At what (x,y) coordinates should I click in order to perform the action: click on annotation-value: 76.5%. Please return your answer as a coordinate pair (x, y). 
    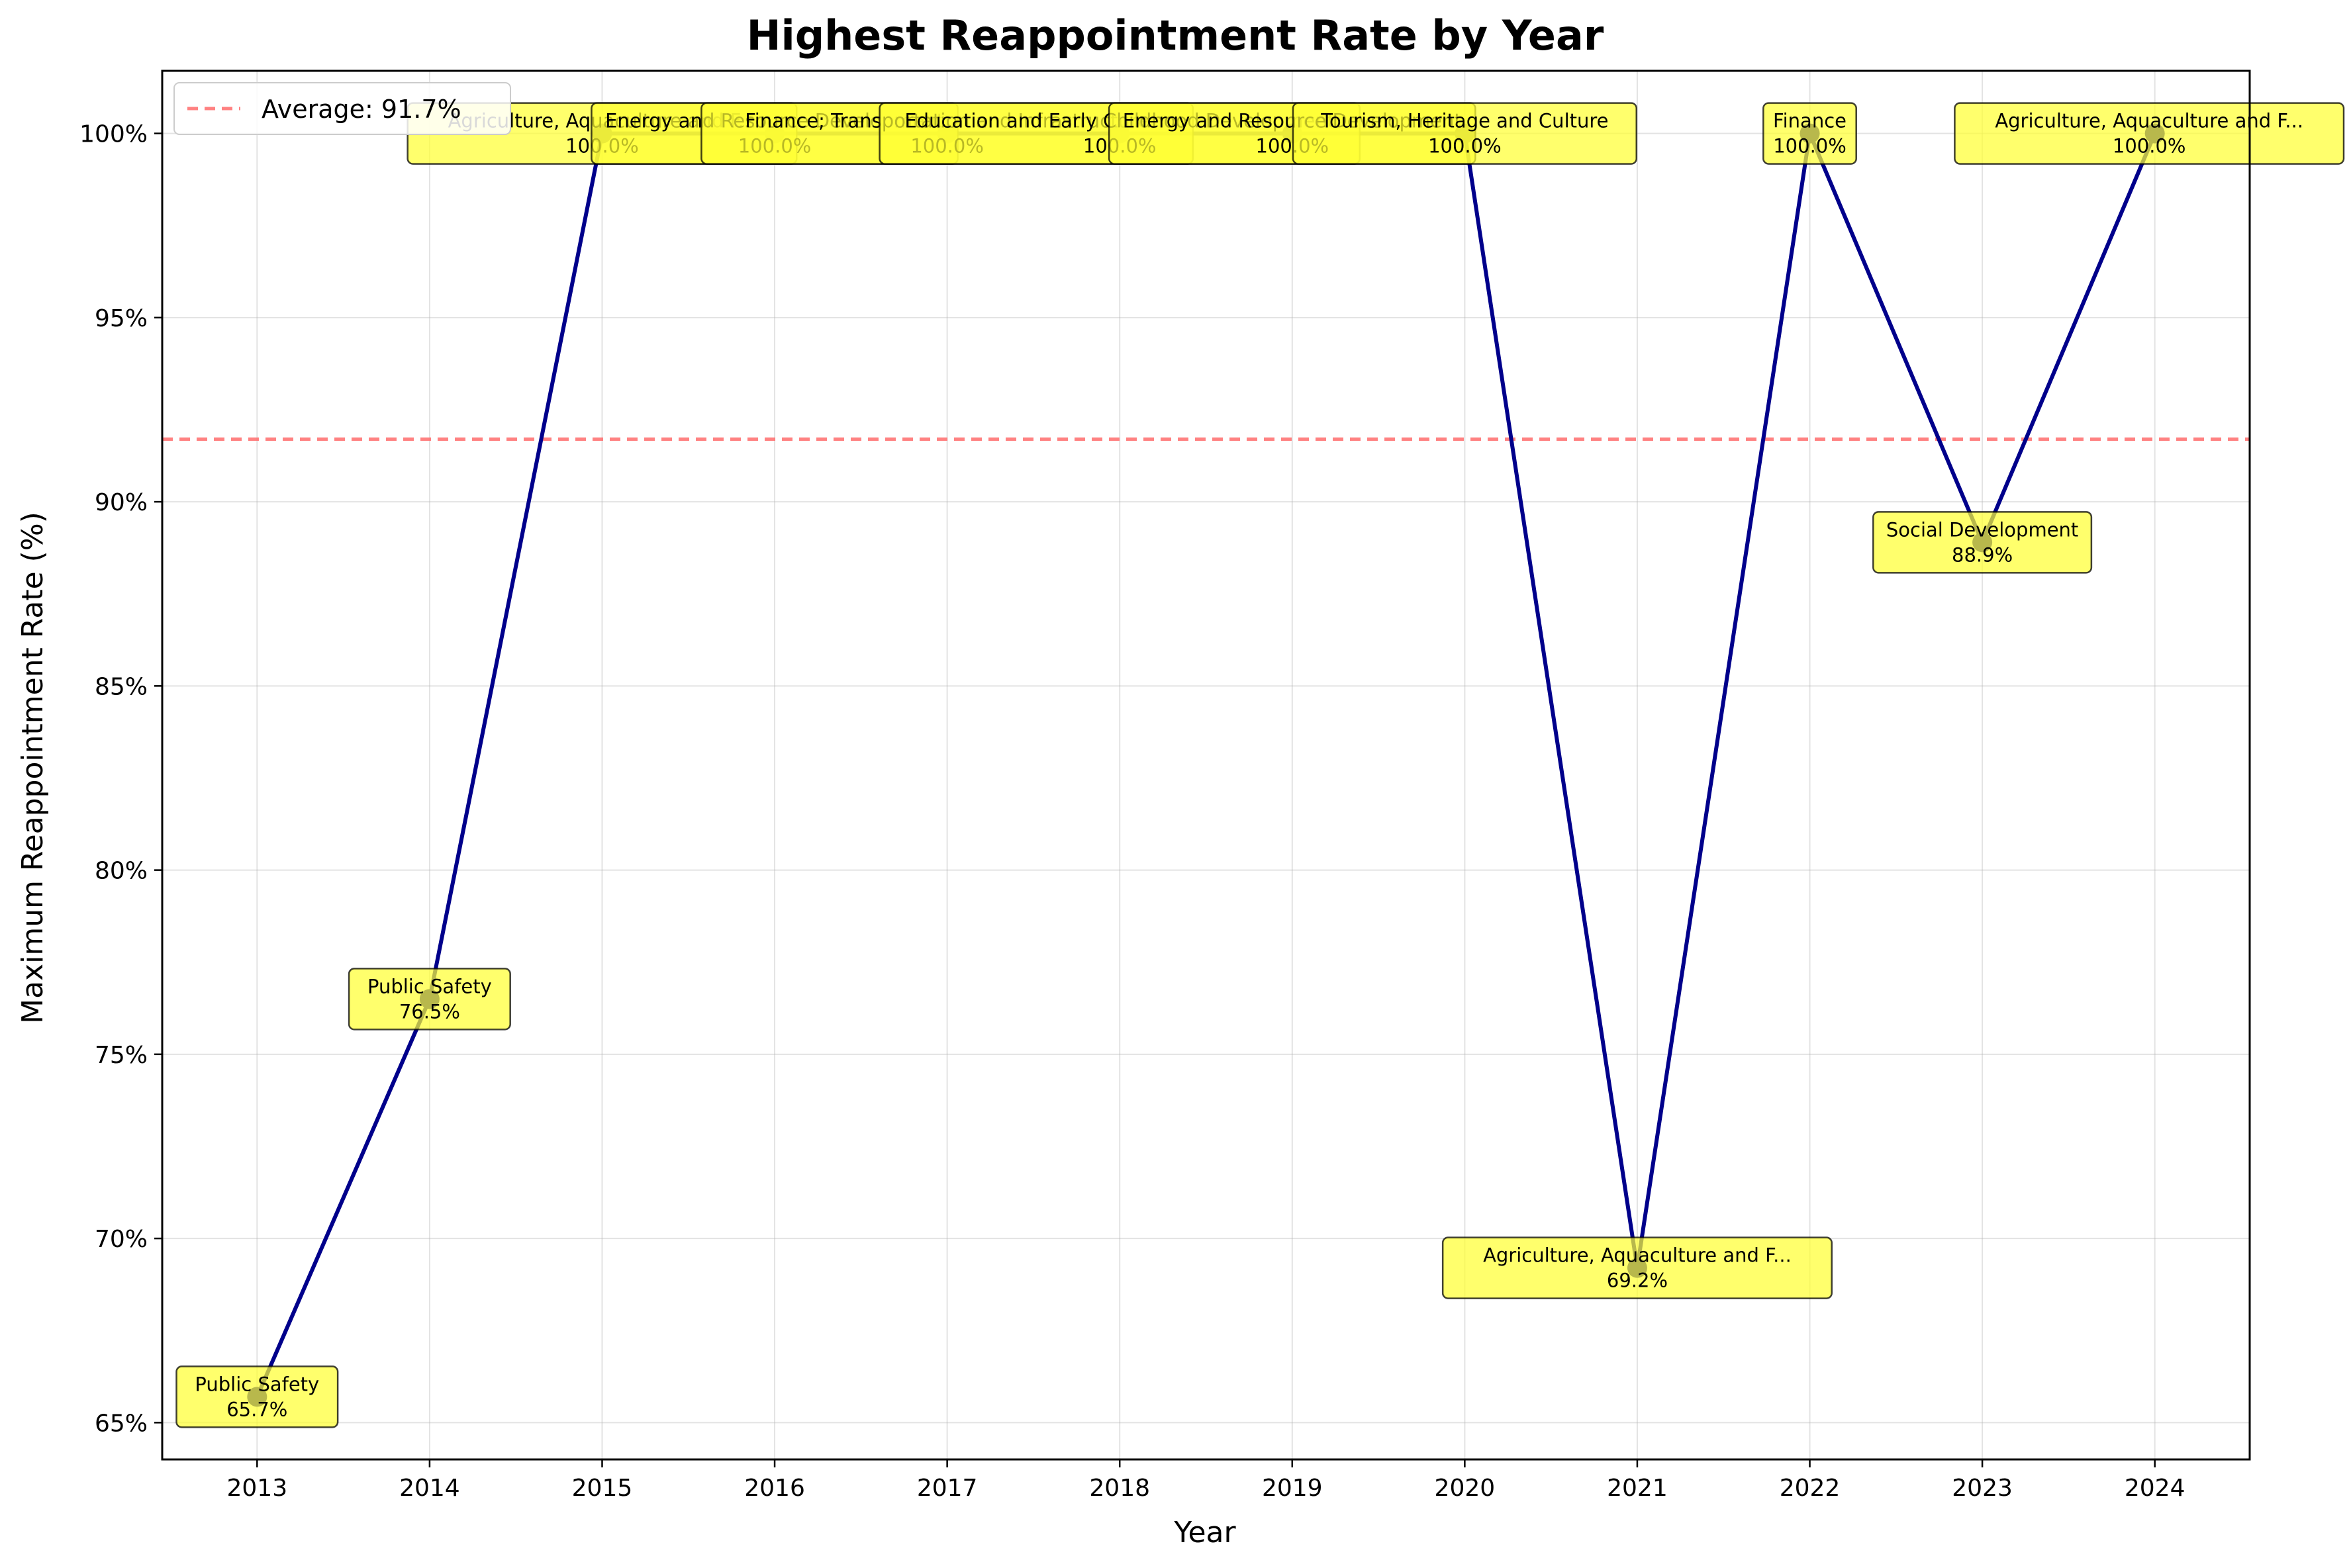
    Looking at the image, I should click on (429, 1011).